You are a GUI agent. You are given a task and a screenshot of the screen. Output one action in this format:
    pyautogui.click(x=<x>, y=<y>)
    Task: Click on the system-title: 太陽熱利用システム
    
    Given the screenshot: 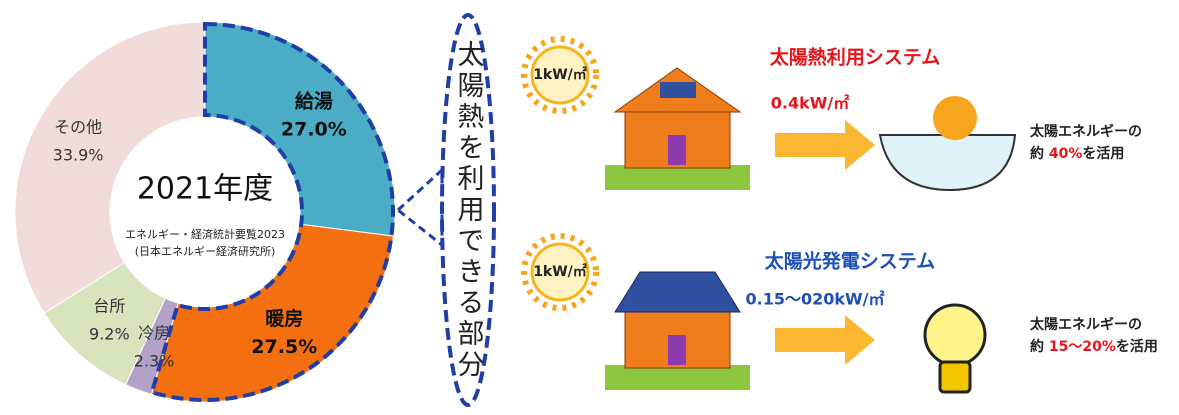 What is the action you would take?
    pyautogui.click(x=855, y=57)
    